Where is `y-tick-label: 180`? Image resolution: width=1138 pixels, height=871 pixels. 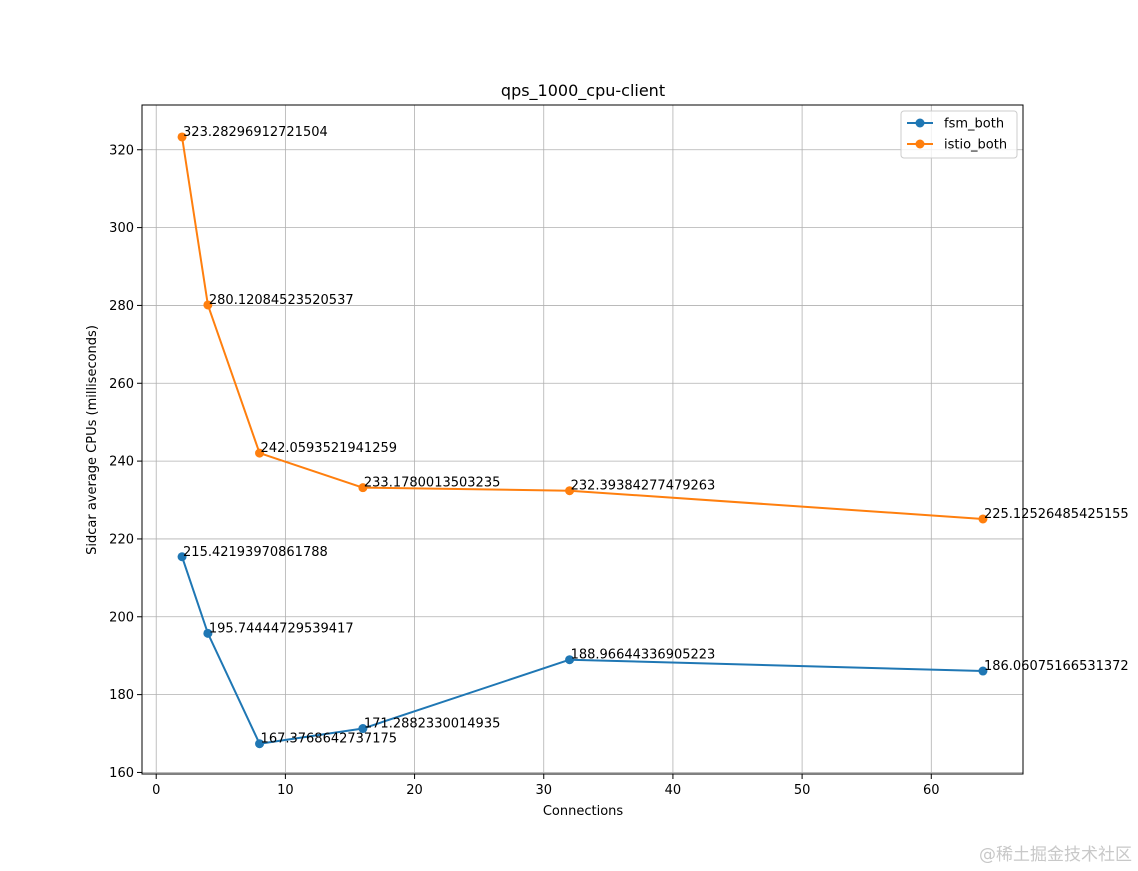
y-tick-label: 180 is located at coordinates (121, 695).